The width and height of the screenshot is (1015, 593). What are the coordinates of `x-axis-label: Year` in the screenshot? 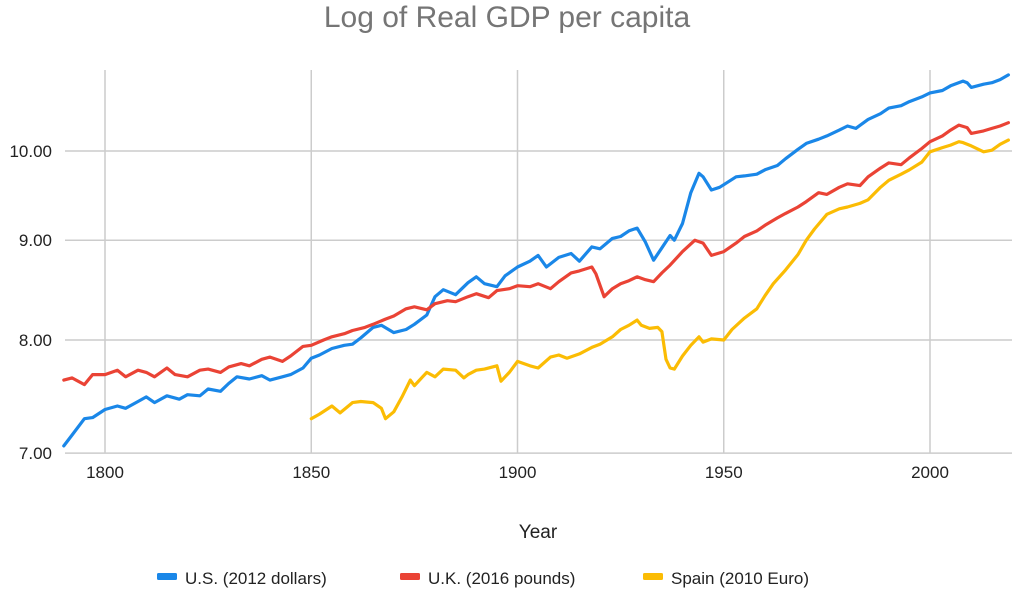 It's located at (538, 532).